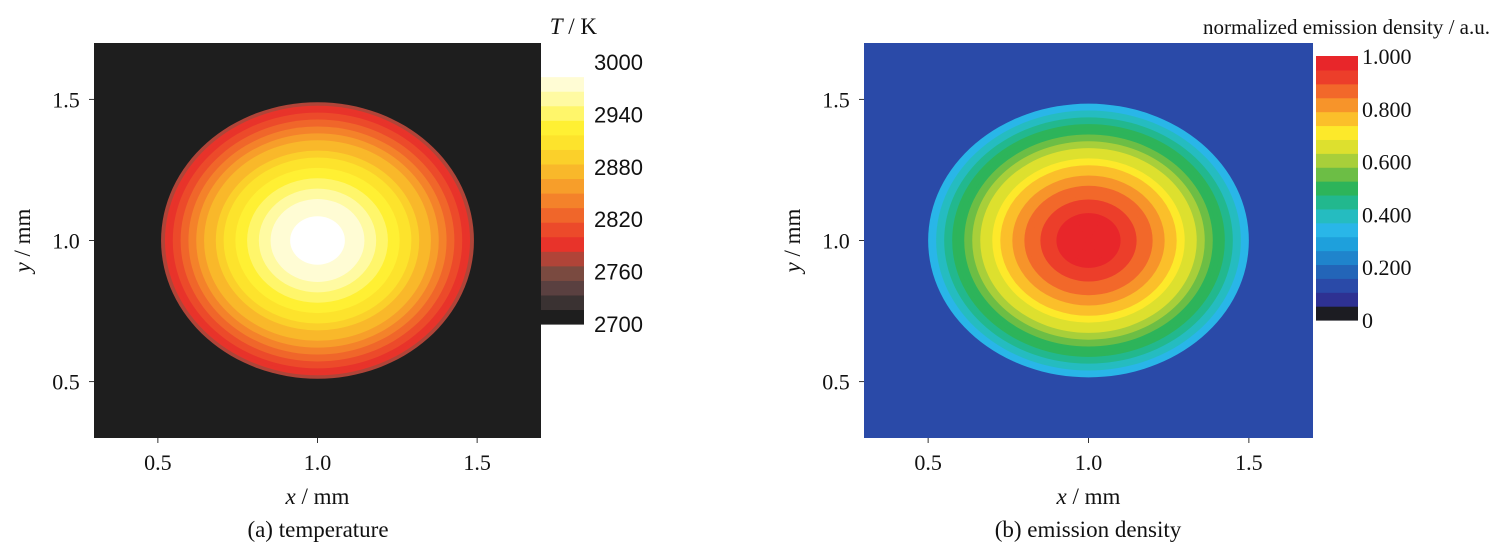 The height and width of the screenshot is (552, 1495). I want to click on colorbar-tick-label: 0.800, so click(1387, 109).